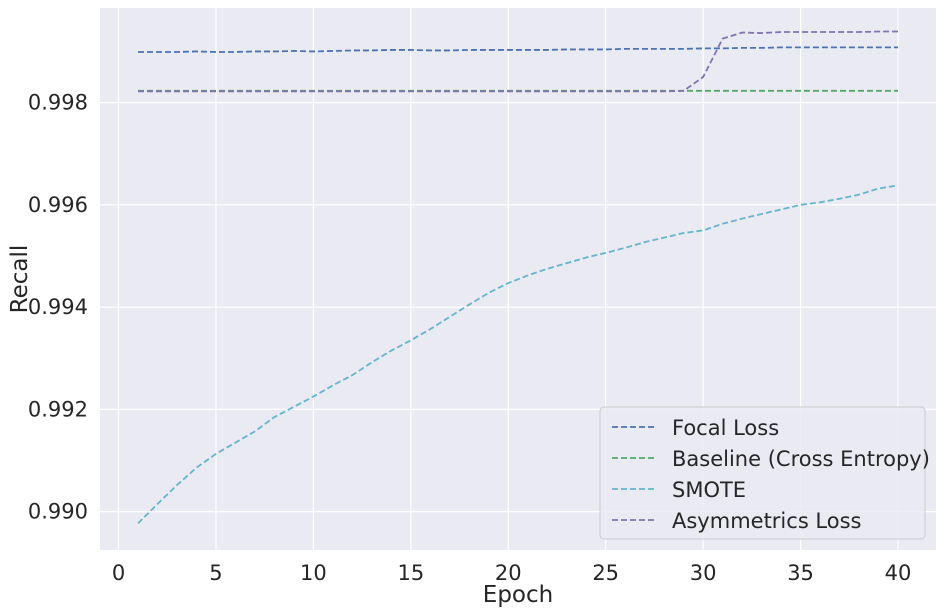  I want to click on legend-label: Baseline (Cross Entropy), so click(801, 459).